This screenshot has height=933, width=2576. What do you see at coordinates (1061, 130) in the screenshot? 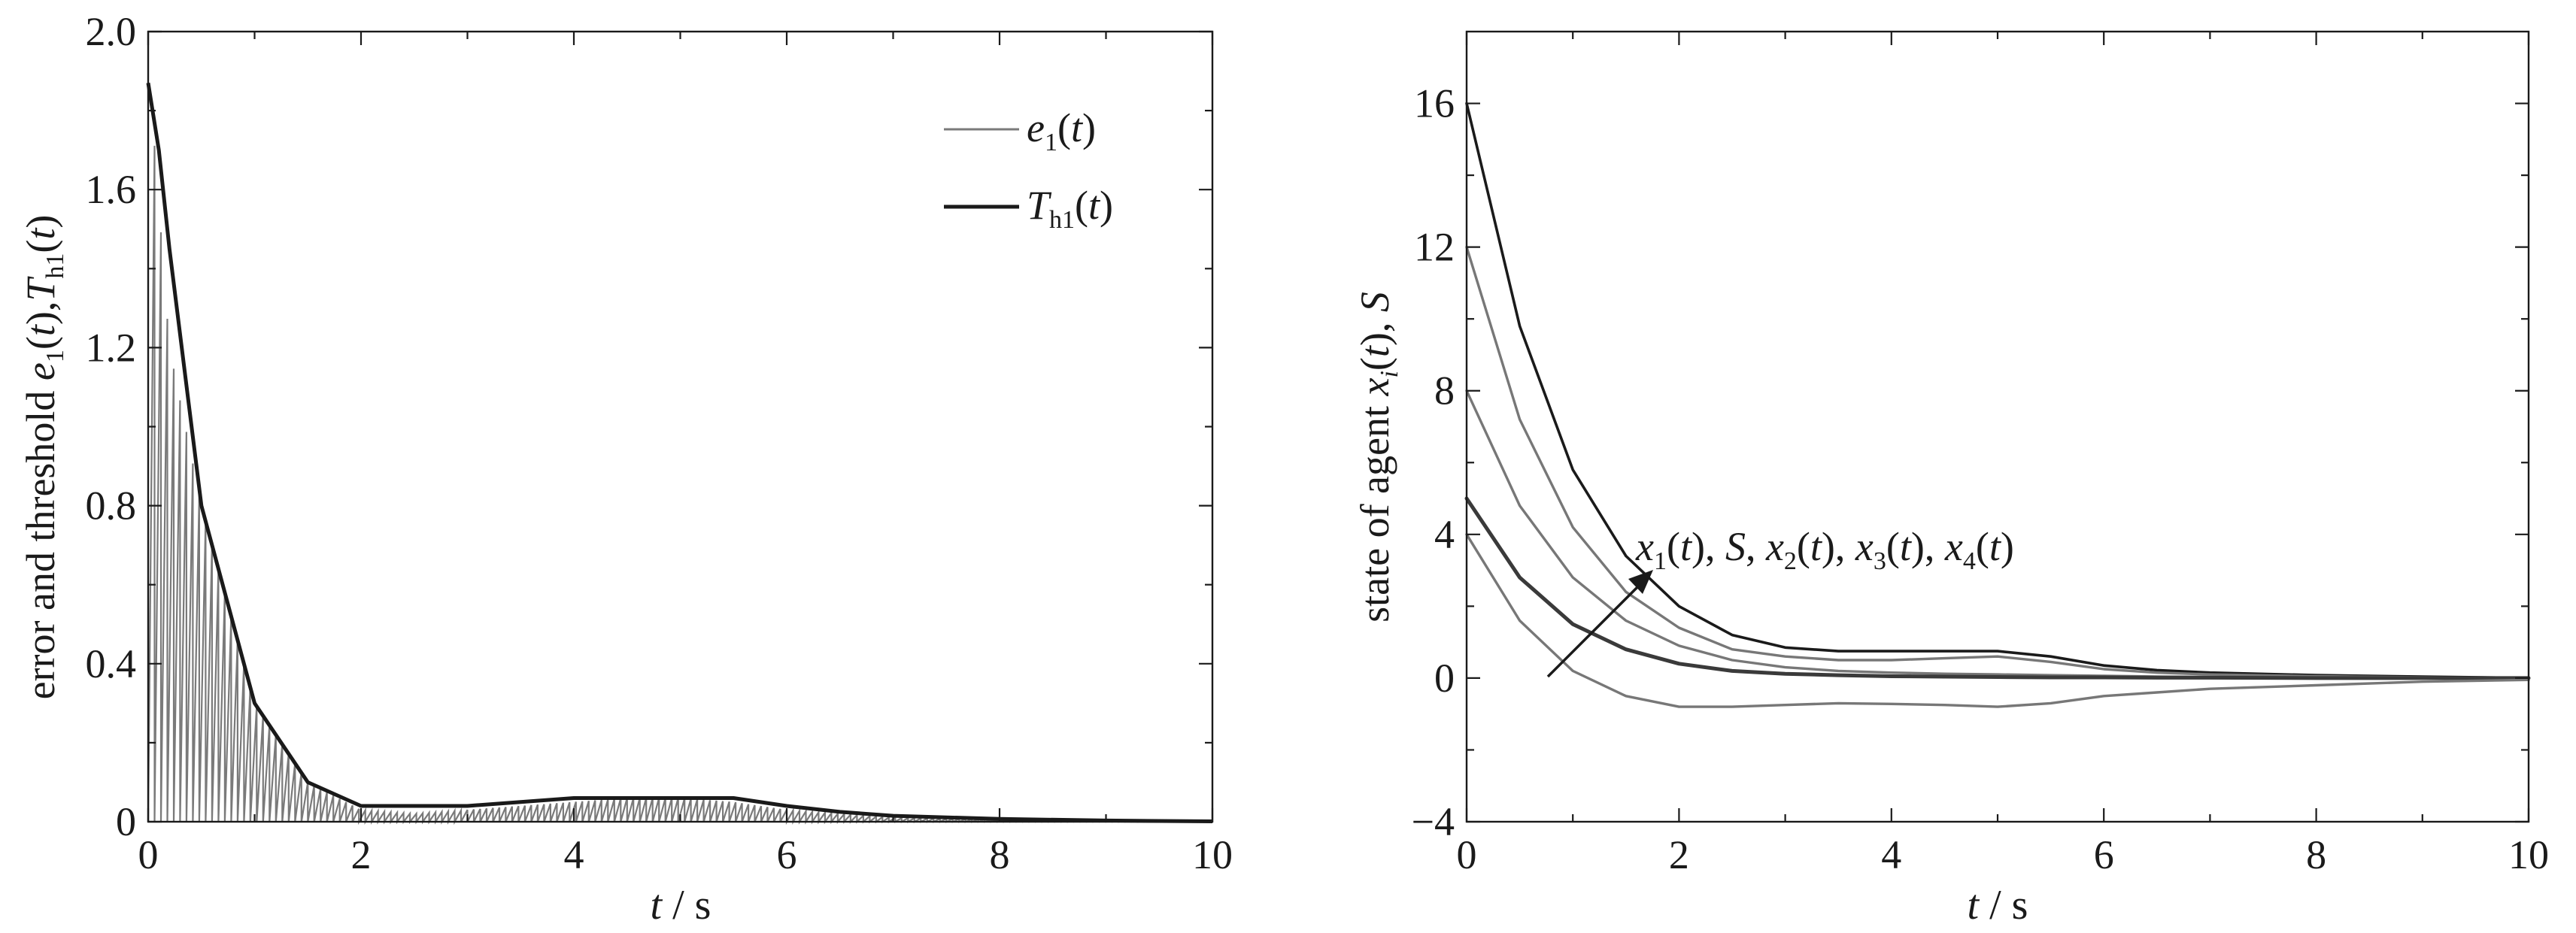
I see `legend-label-e1: e1(t)` at bounding box center [1061, 130].